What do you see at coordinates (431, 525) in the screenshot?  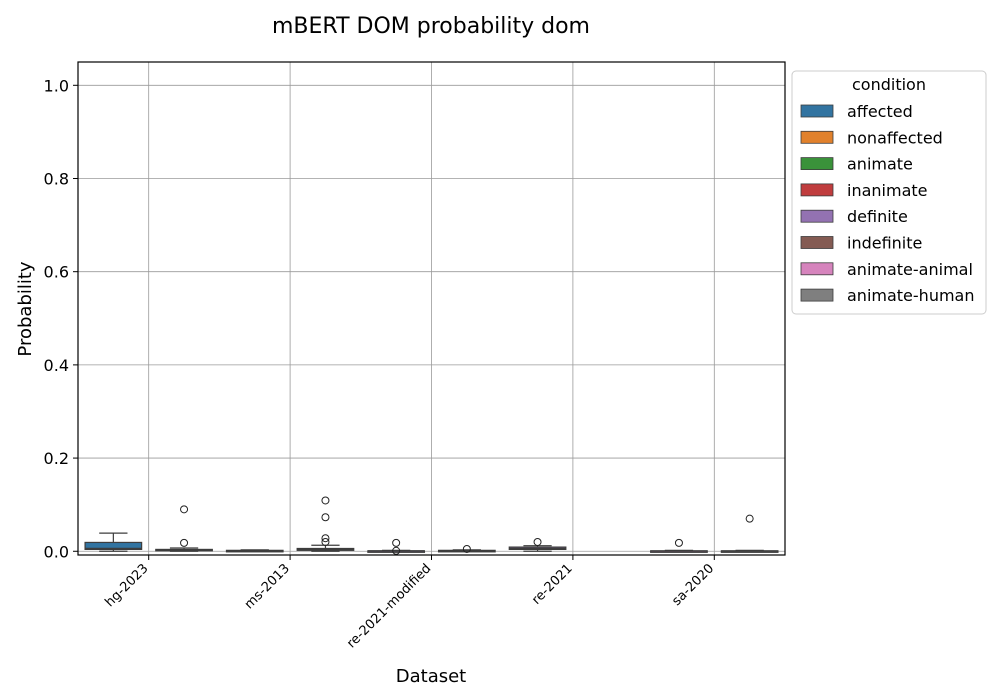 I see `box-plots` at bounding box center [431, 525].